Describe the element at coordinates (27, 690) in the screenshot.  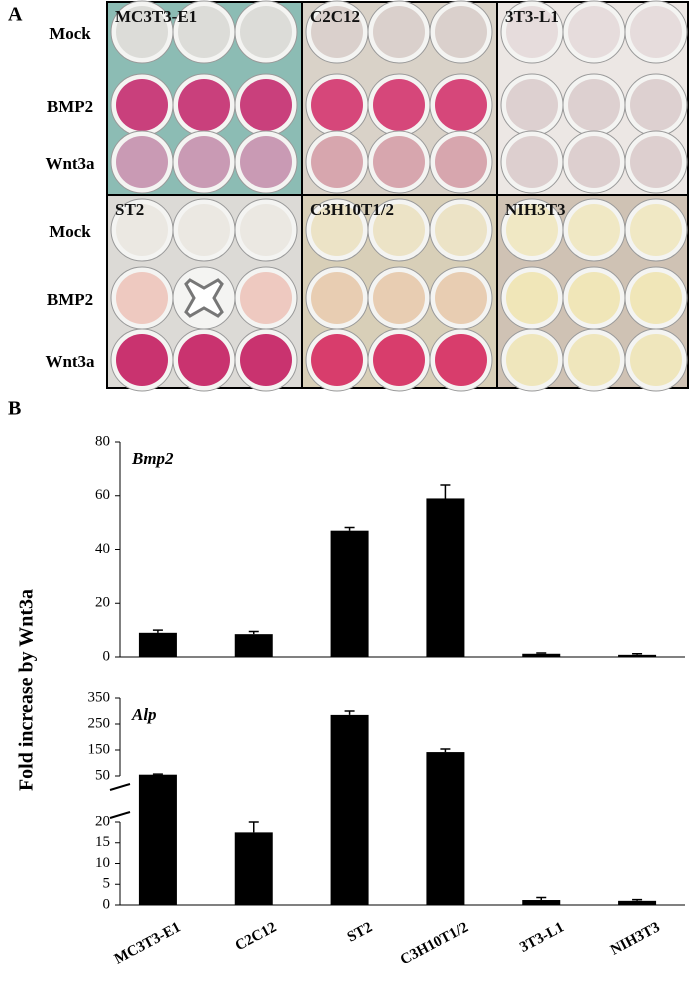
I see `y-axis-label: Fold increase by Wnt3a` at that location.